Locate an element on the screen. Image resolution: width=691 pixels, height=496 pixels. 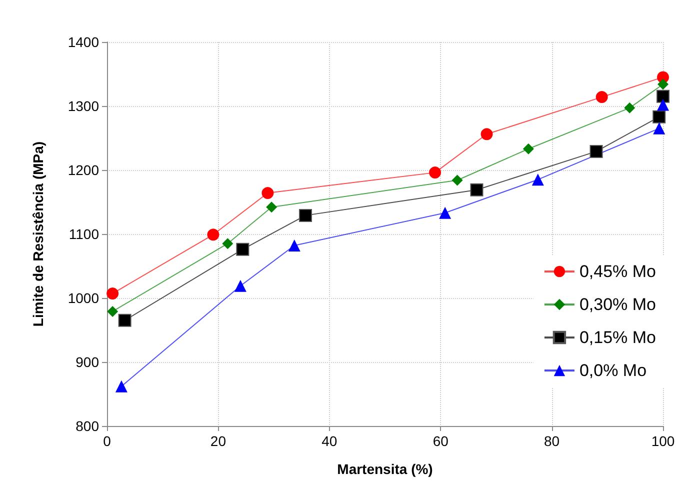
legend-label: 0,30% Mo is located at coordinates (617, 304).